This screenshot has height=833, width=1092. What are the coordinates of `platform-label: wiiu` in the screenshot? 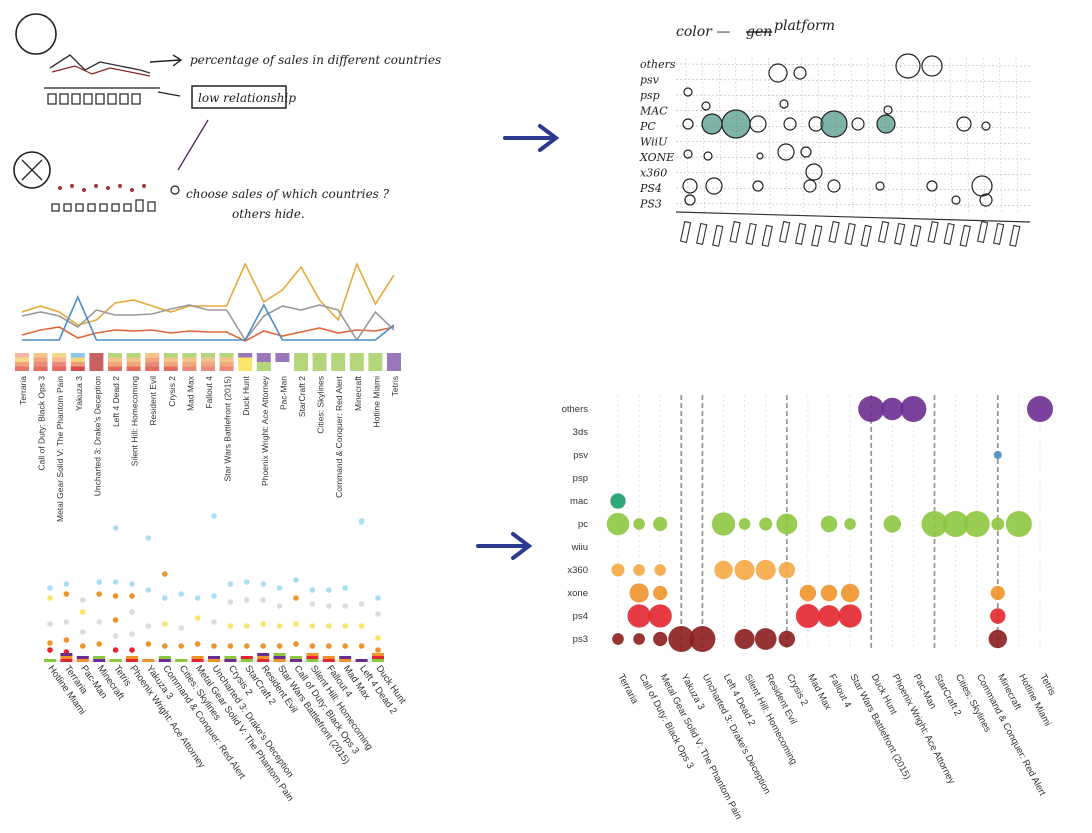 It's located at (579, 547).